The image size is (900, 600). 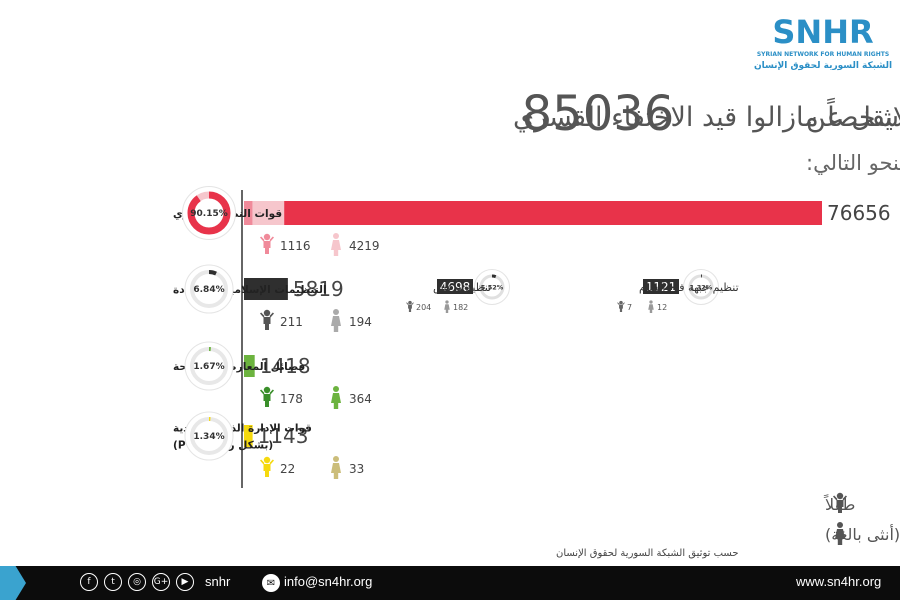 I want to click on children-count: 22, so click(x=287, y=469).